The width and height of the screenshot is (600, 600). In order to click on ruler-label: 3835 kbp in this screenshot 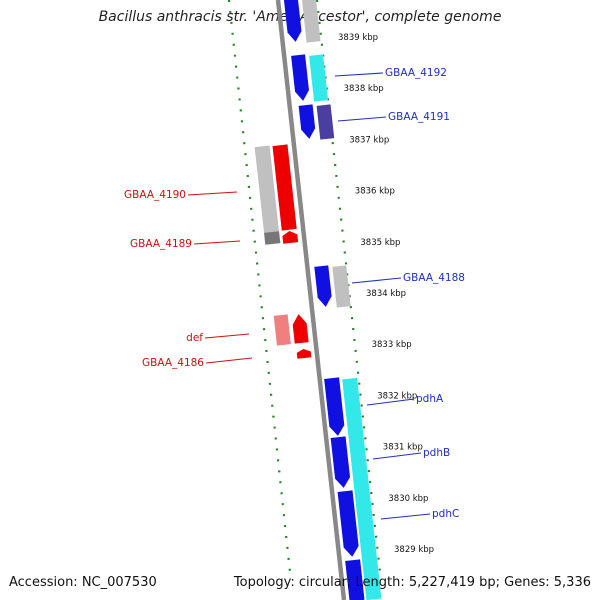, I will do `click(380, 243)`.